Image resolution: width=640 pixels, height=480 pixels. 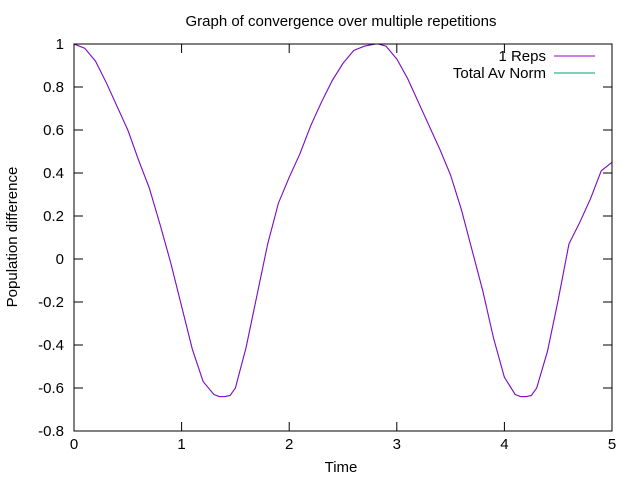 I want to click on y-tick-label: 0.6, so click(x=53, y=130).